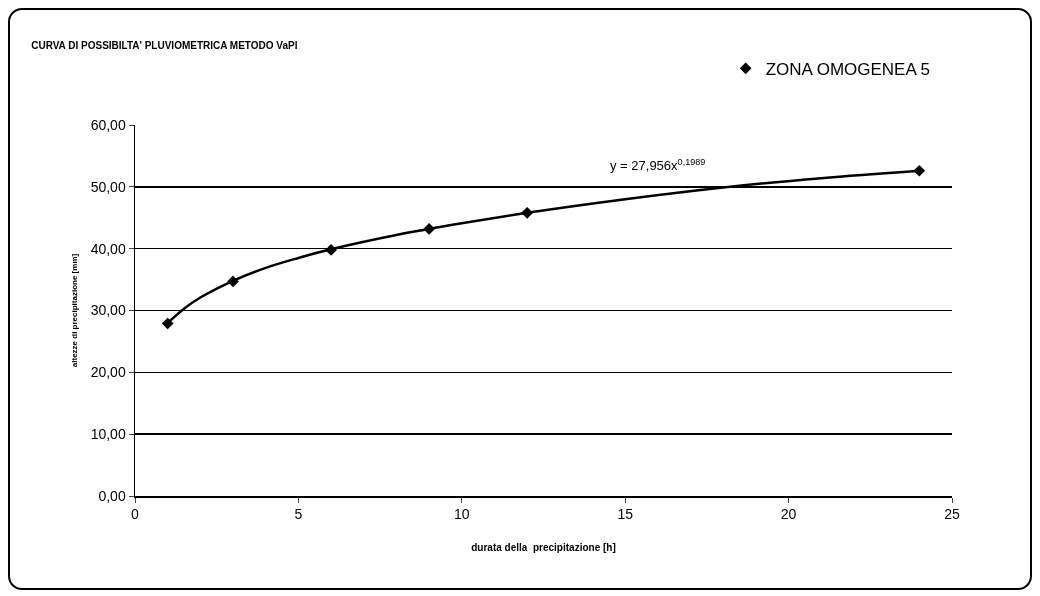 This screenshot has height=596, width=1040. I want to click on x-tick-label: 10, so click(462, 514).